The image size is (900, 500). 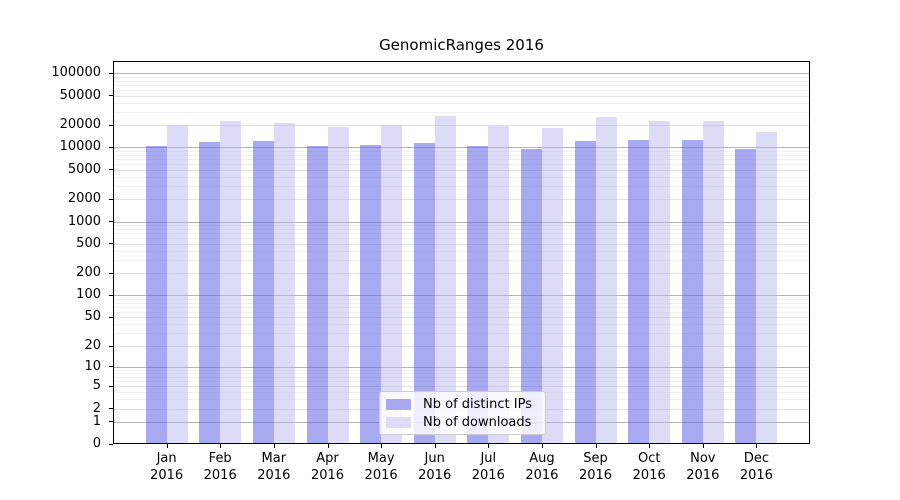 What do you see at coordinates (80, 95) in the screenshot?
I see `y-tick-label: 50000` at bounding box center [80, 95].